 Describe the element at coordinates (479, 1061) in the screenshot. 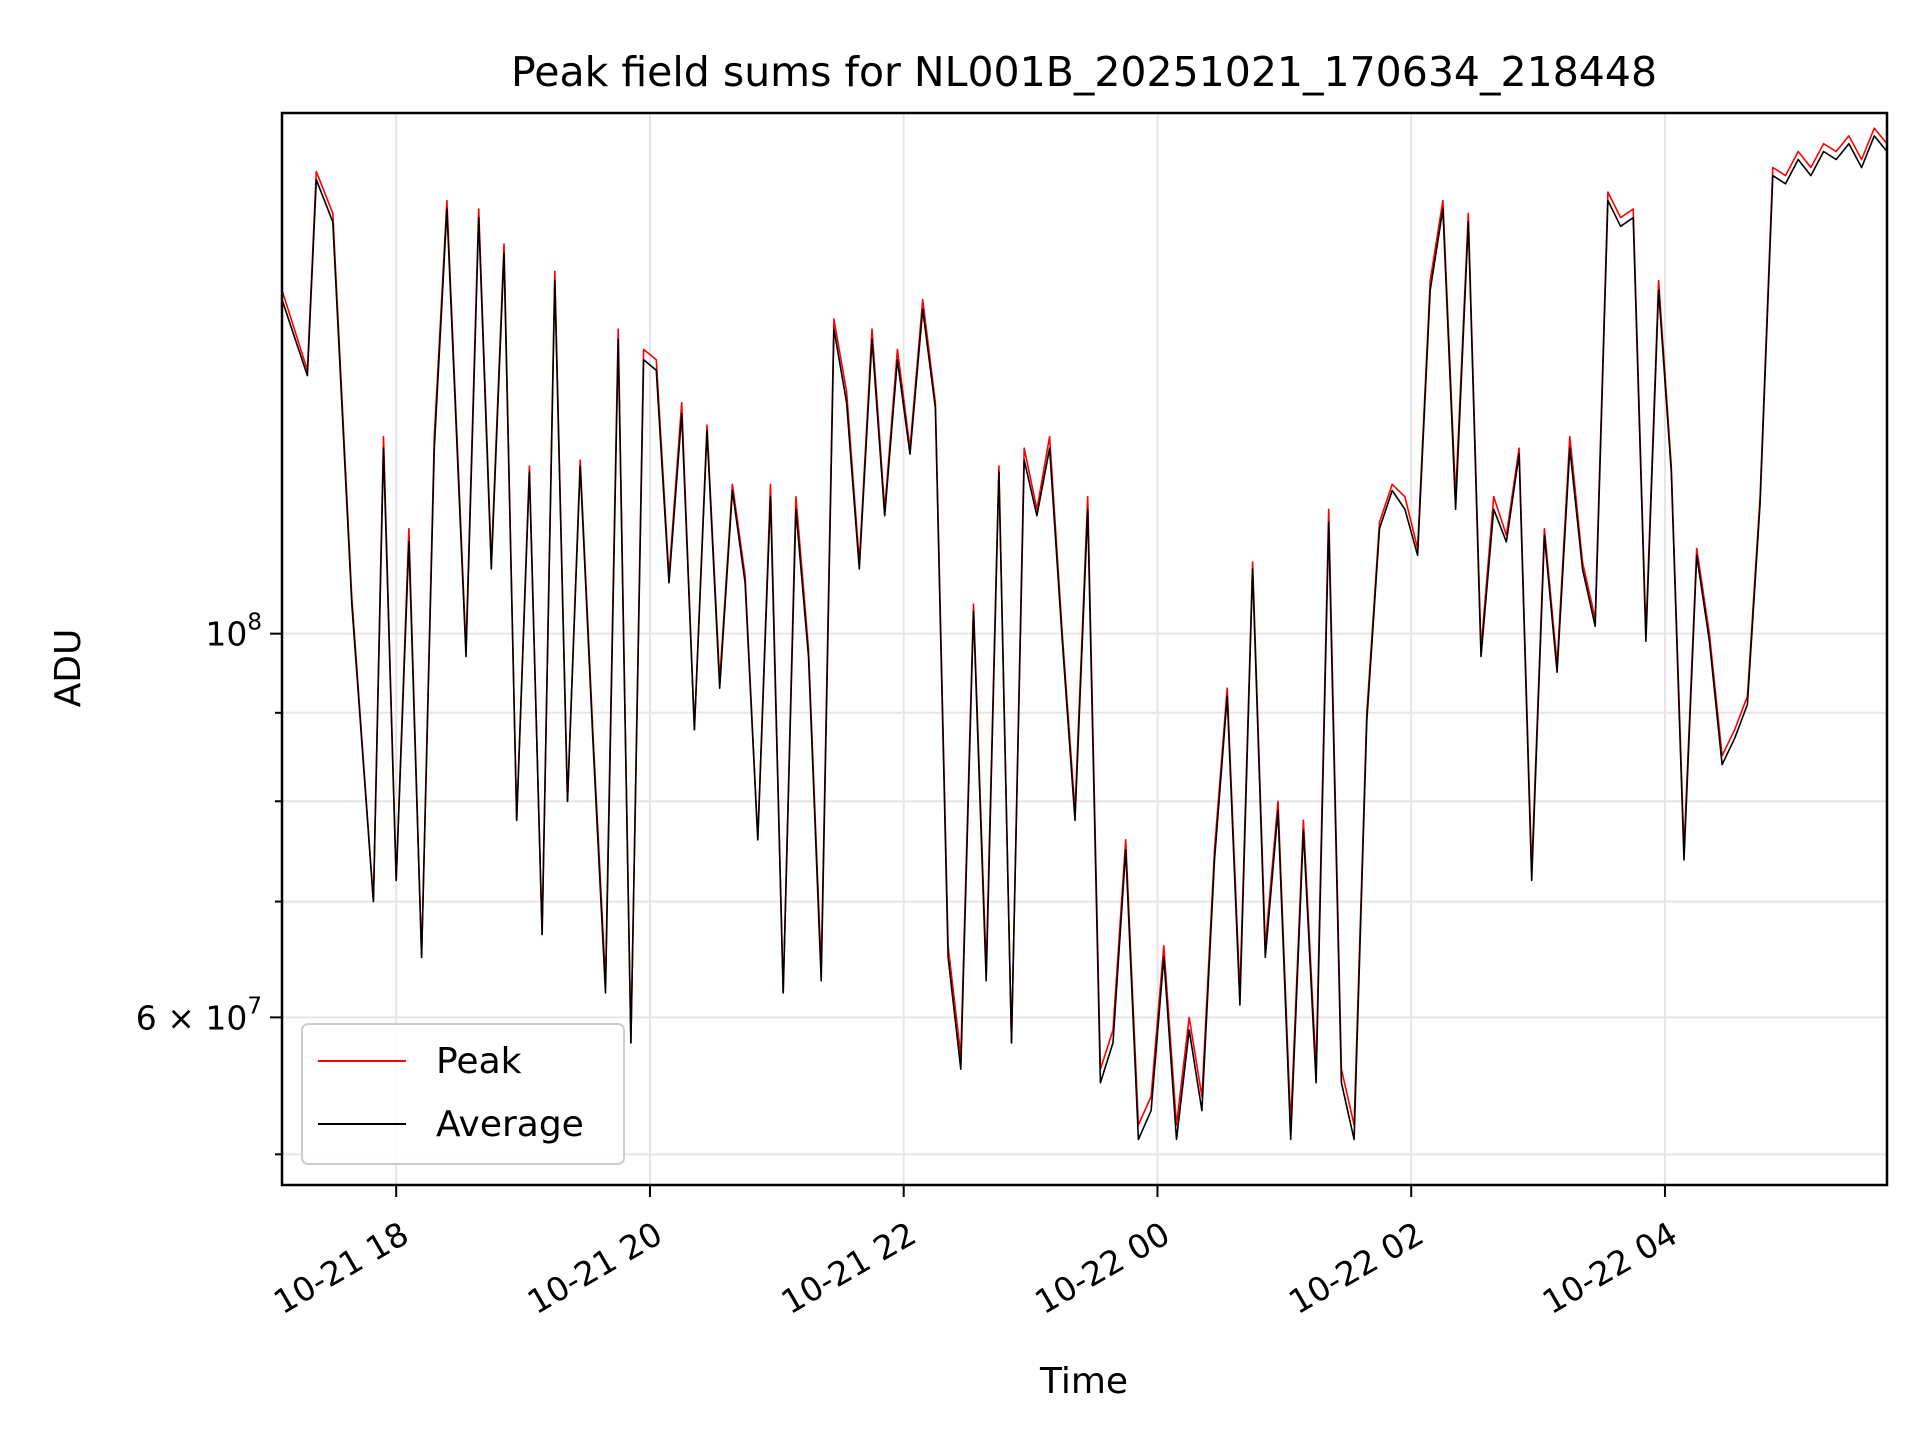

I see `legend-label-peak: Peak` at that location.